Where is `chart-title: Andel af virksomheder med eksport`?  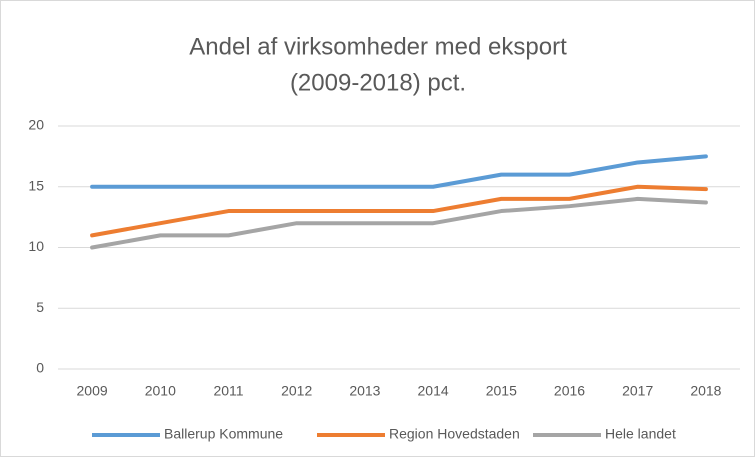 chart-title: Andel af virksomheder med eksport is located at coordinates (378, 46).